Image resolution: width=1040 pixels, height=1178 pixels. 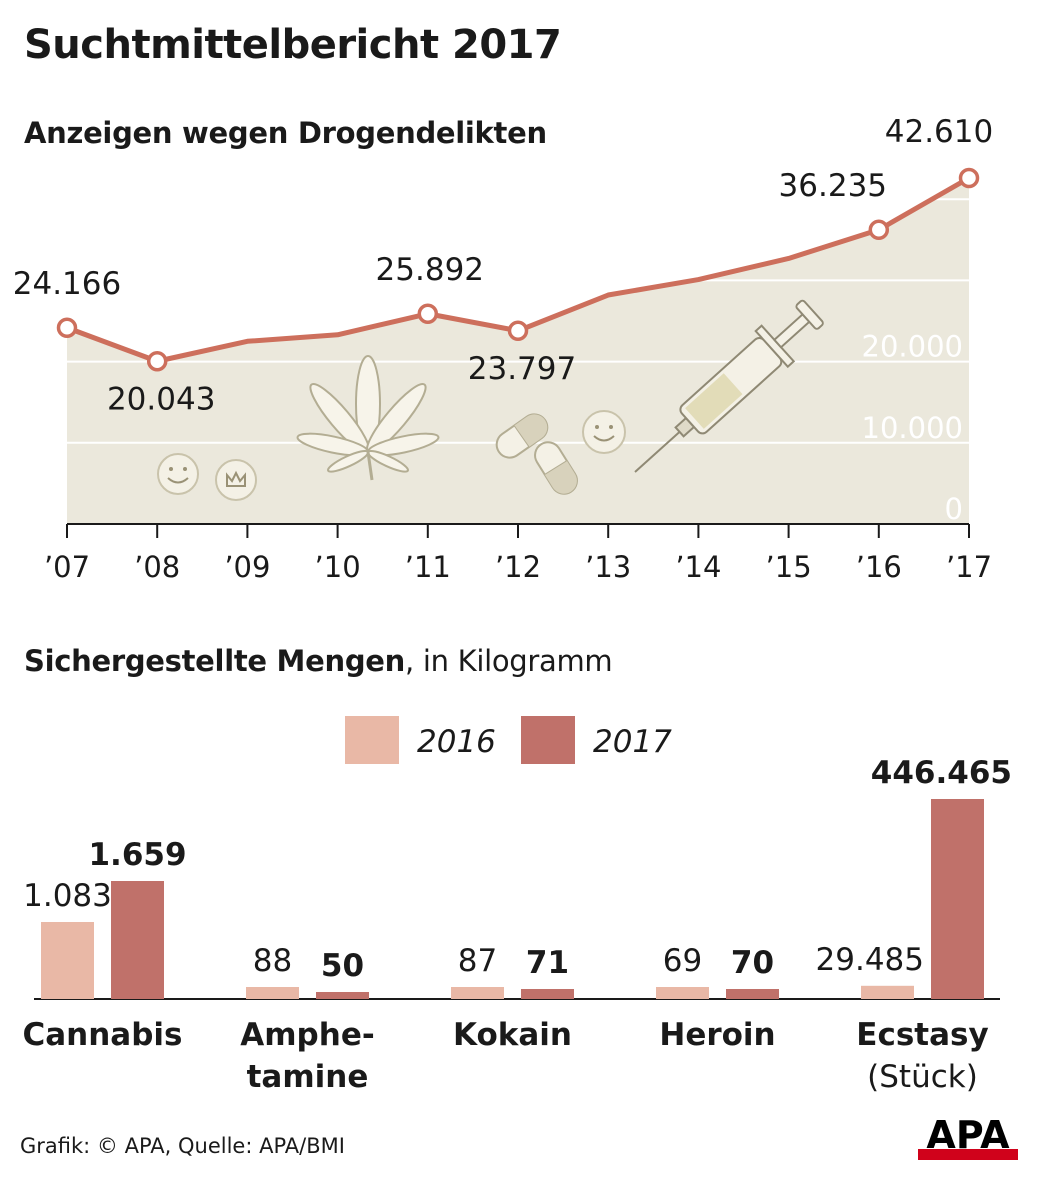 What do you see at coordinates (922, 1077) in the screenshot?
I see `category-label: (Stück)` at bounding box center [922, 1077].